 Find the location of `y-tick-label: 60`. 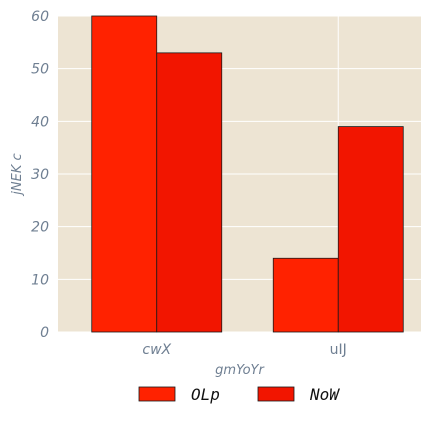

y-tick-label: 60 is located at coordinates (40, 17).